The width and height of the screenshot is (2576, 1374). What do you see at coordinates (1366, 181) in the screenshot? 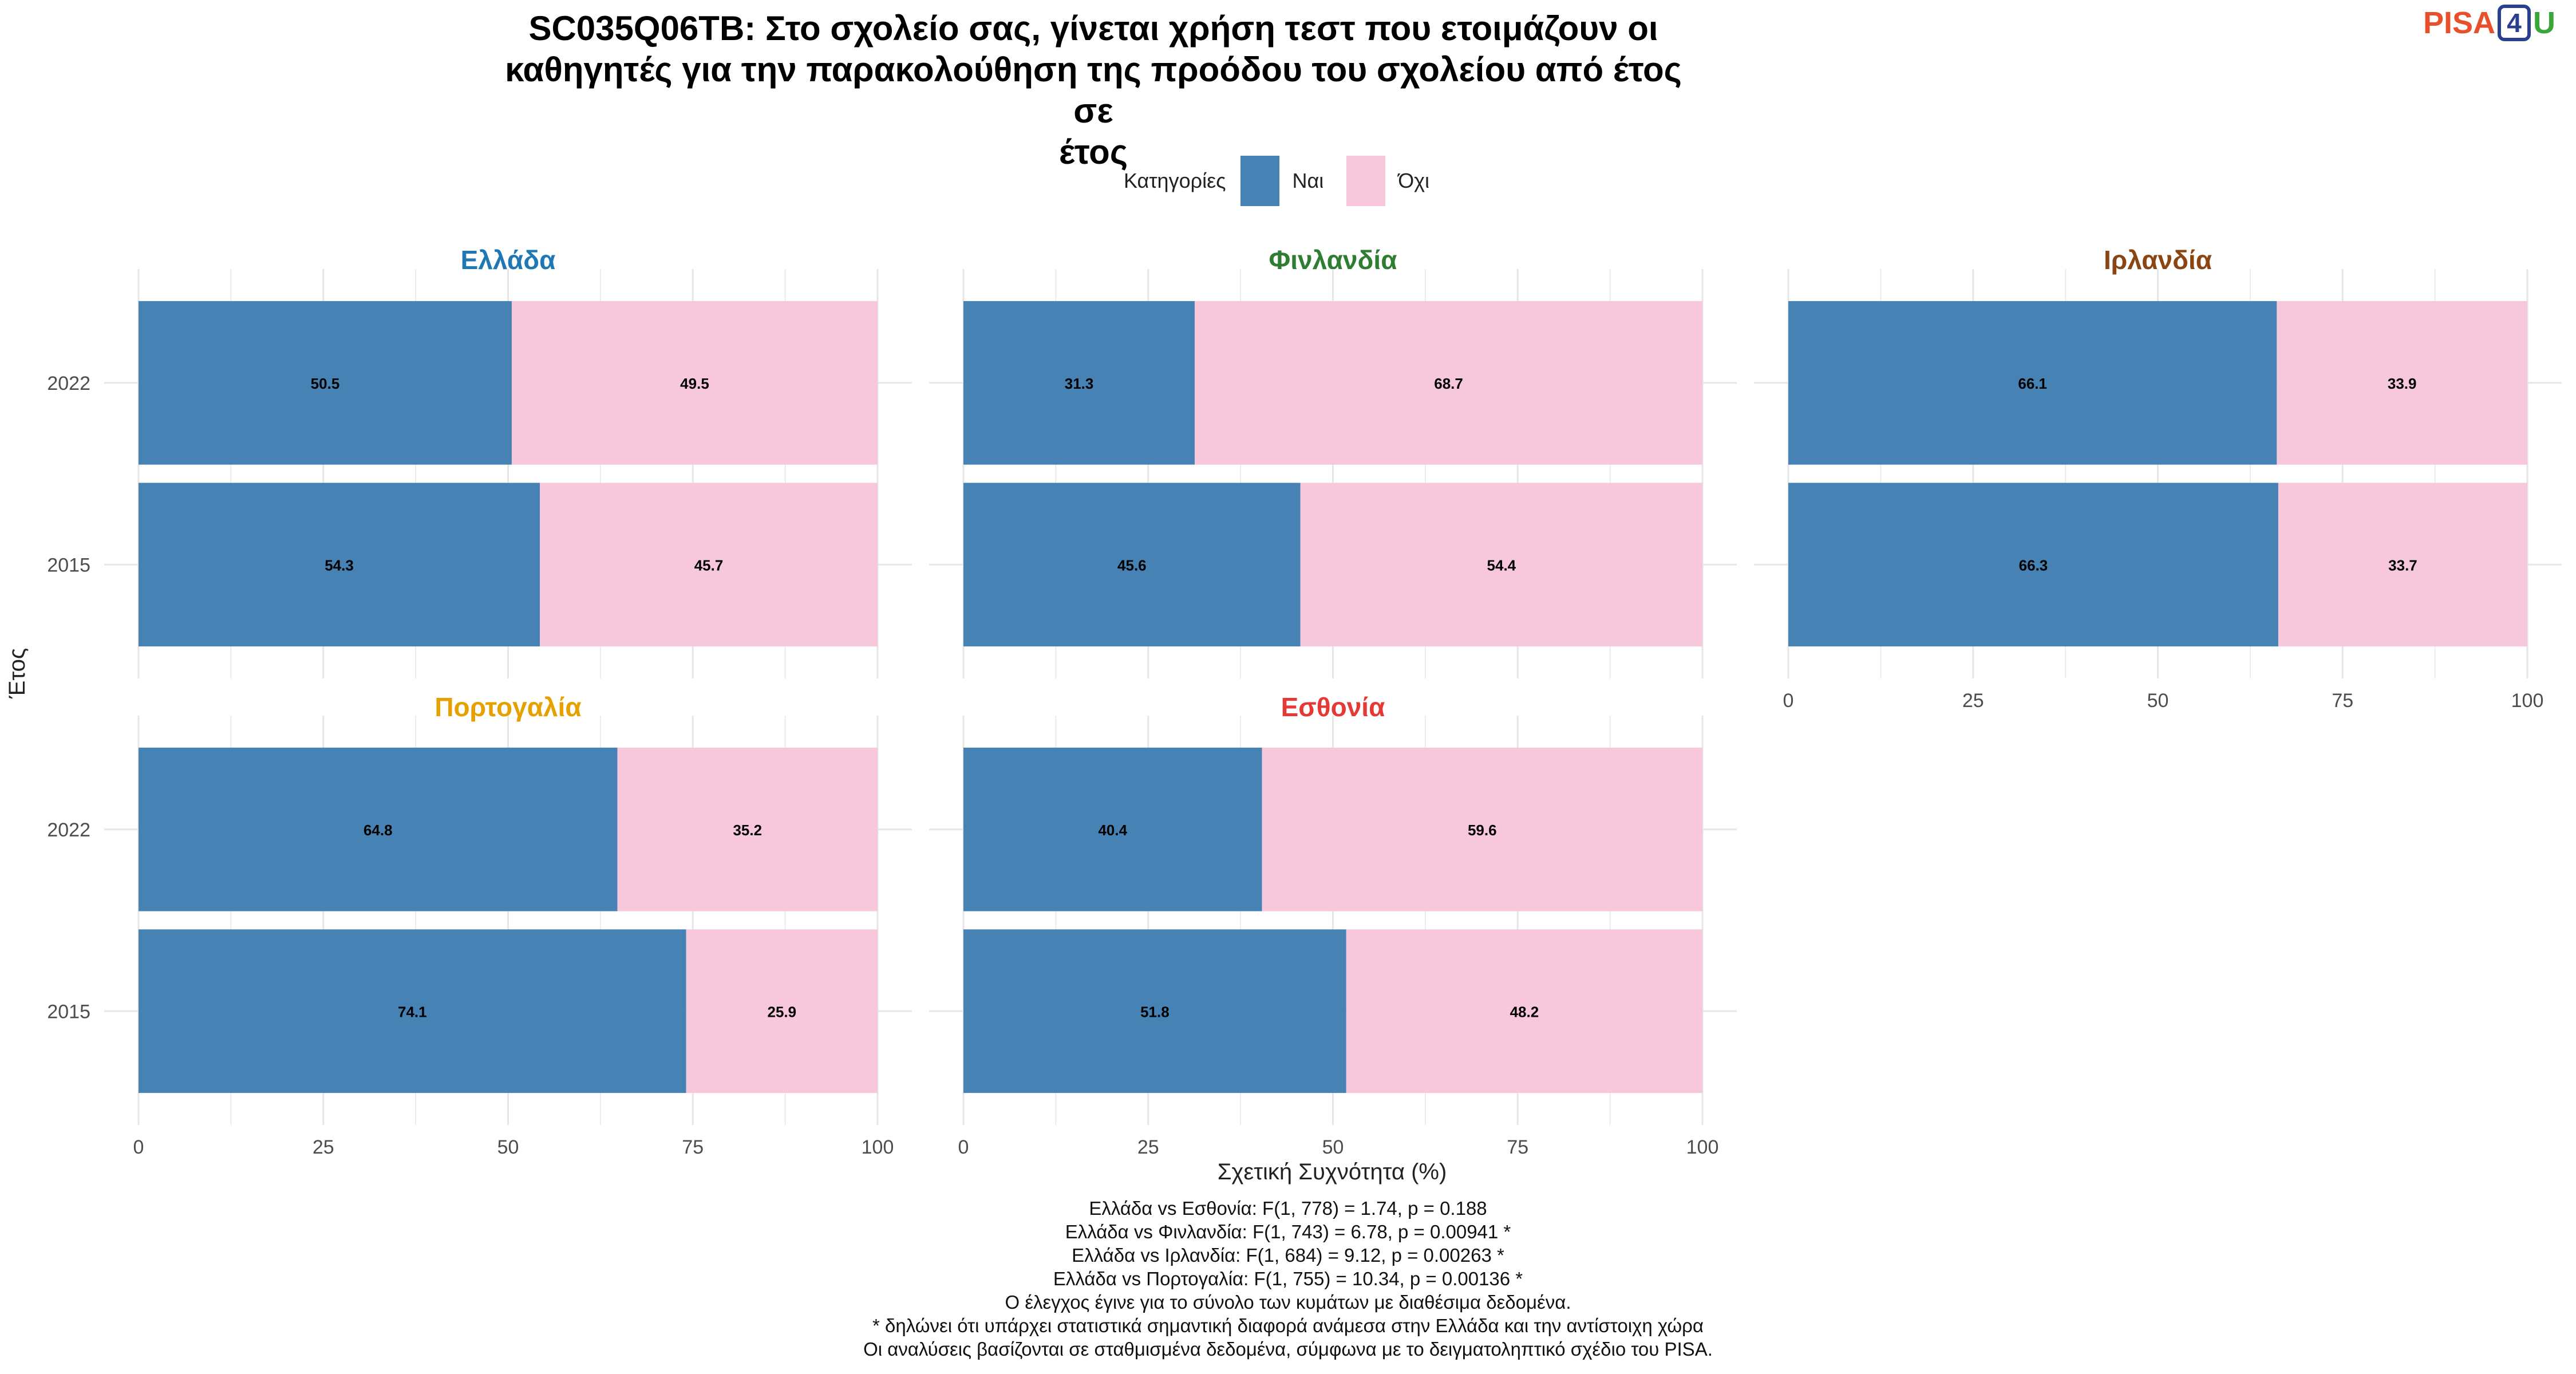
I see `legend-swatch-no` at bounding box center [1366, 181].